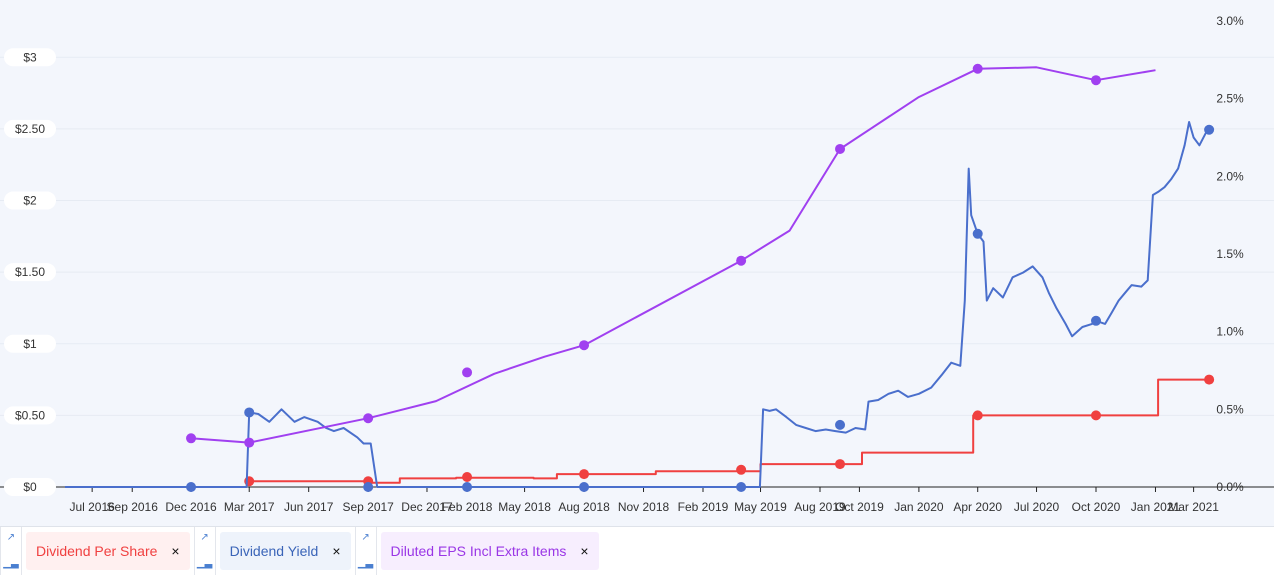 This screenshot has height=575, width=1274. What do you see at coordinates (760, 507) in the screenshot?
I see `x-tick-label: May 2019` at bounding box center [760, 507].